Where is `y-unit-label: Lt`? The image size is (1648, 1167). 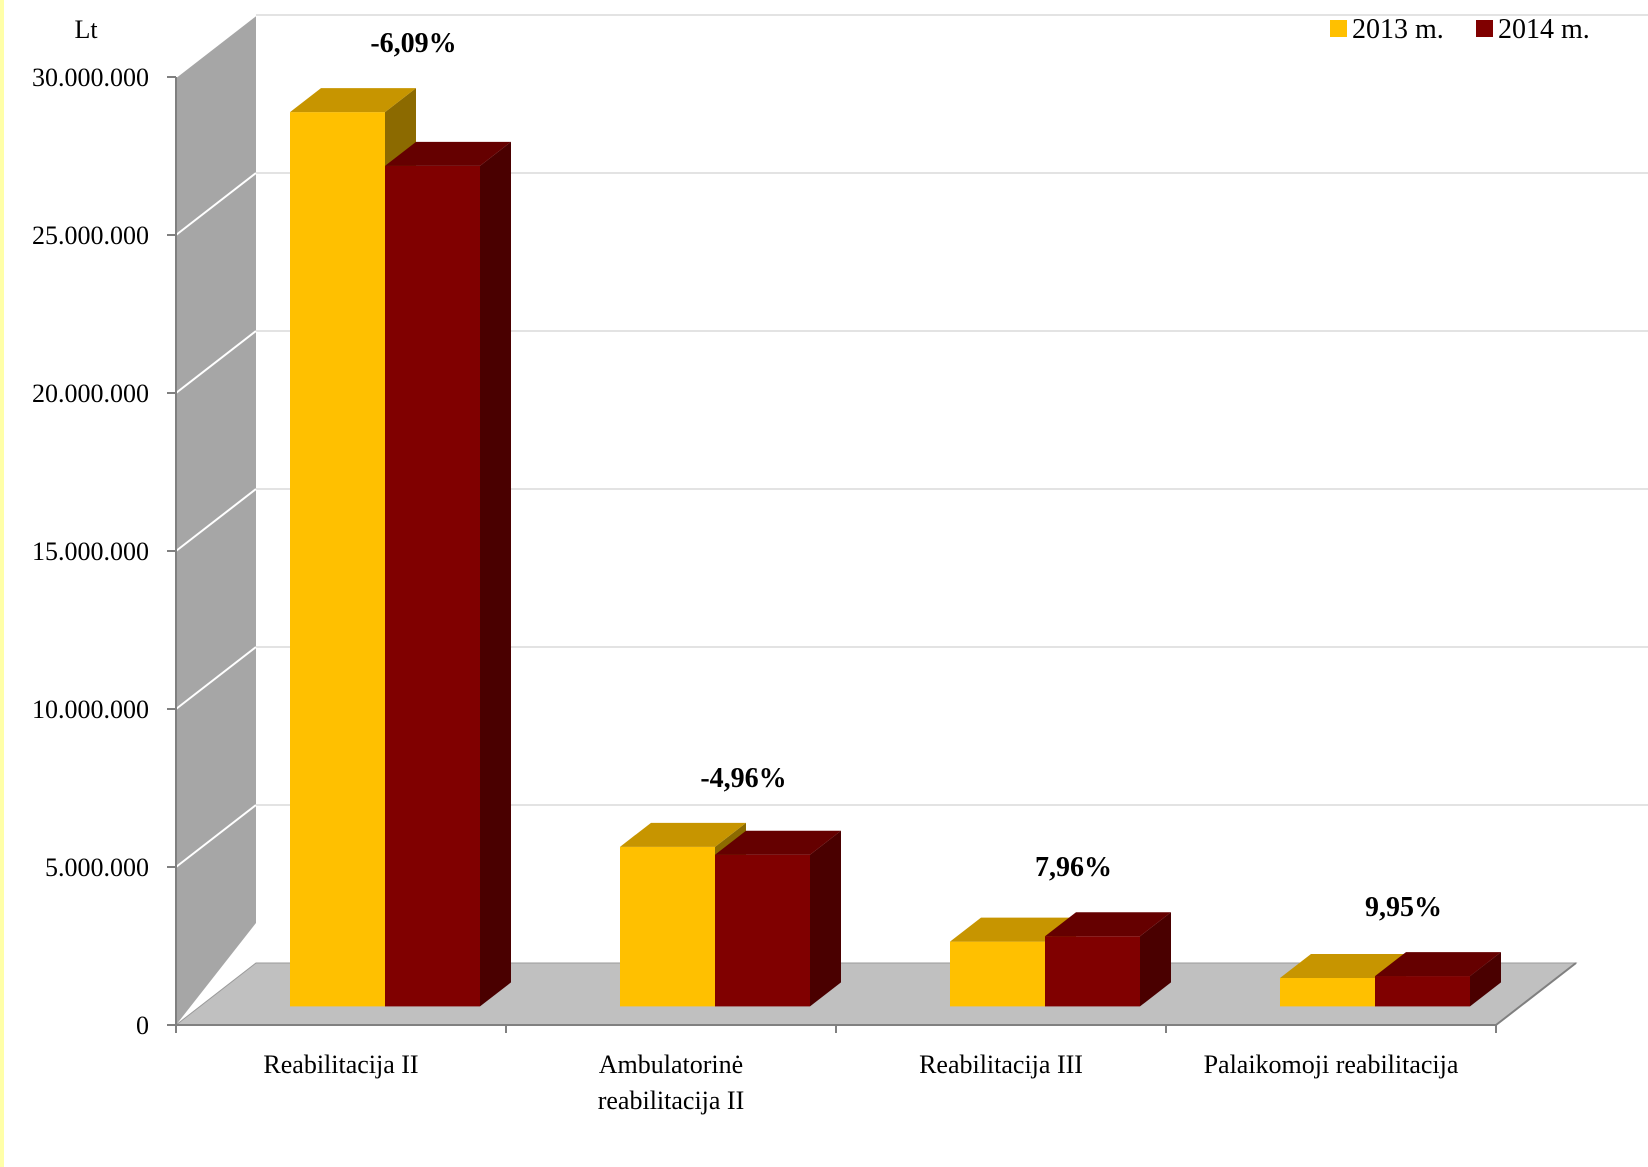
y-unit-label: Lt is located at coordinates (86, 29).